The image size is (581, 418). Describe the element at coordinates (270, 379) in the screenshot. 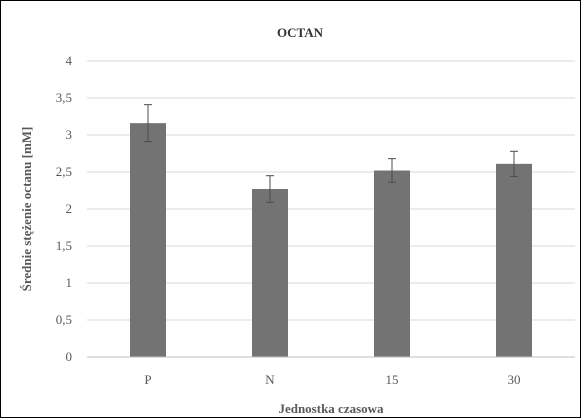

I see `x-tick-label: N` at that location.